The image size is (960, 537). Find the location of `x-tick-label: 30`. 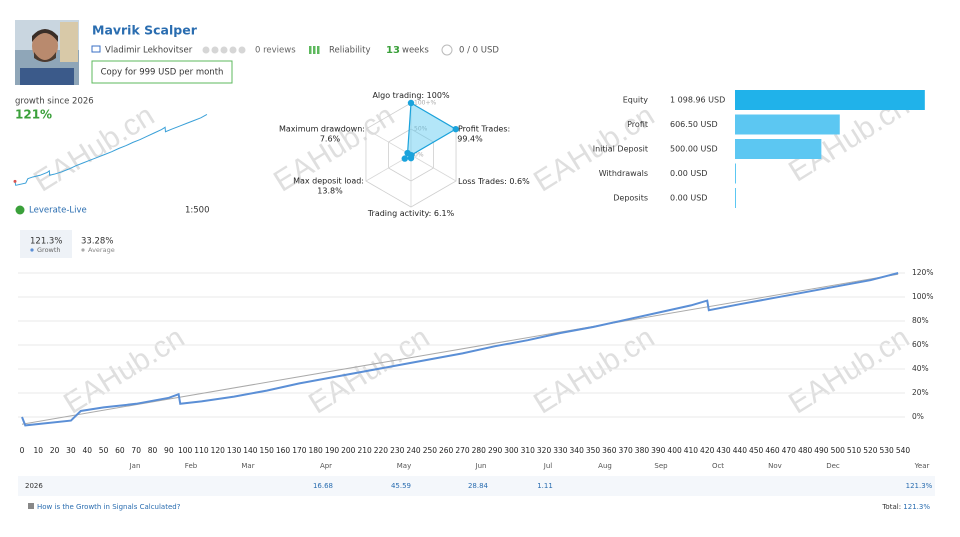

x-tick-label: 30 is located at coordinates (71, 450).